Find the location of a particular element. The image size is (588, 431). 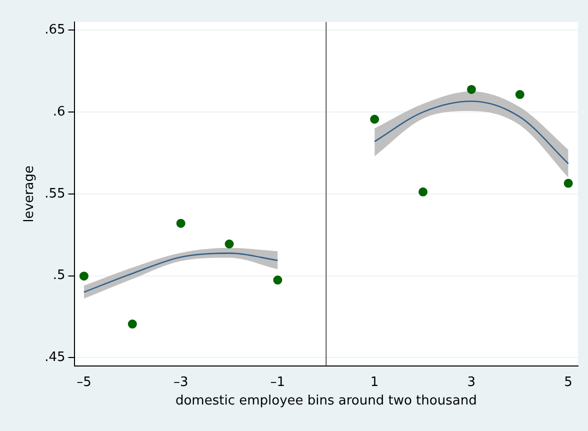

y-tick-label: .6 is located at coordinates (59, 112).